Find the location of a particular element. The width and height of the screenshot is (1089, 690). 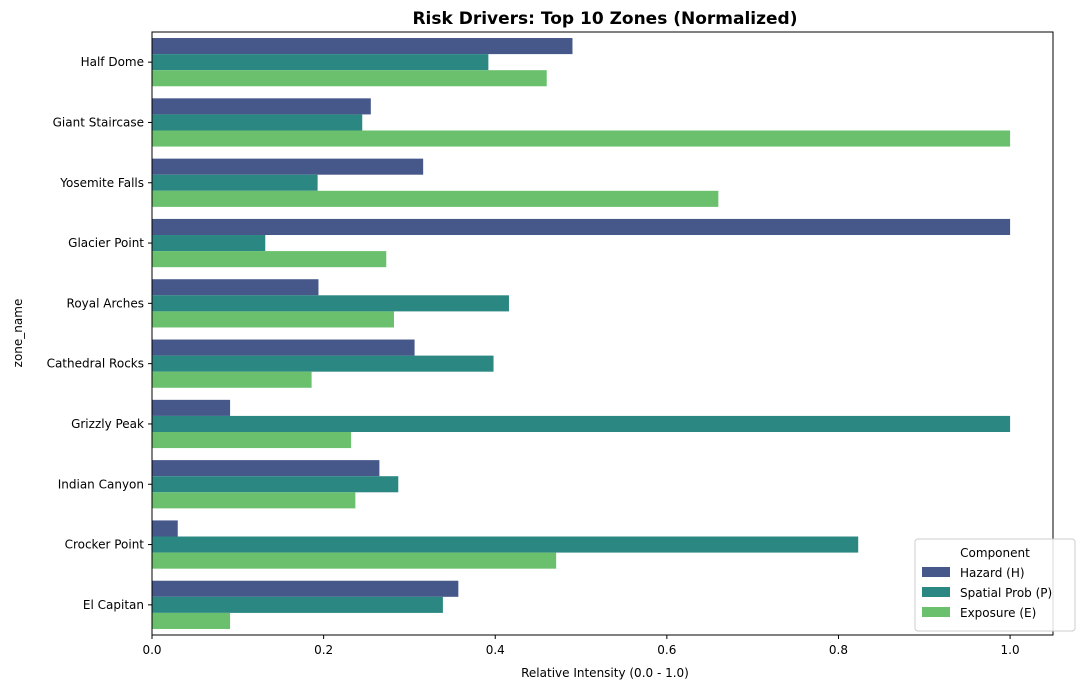

bar-glacier-point-hazard-h is located at coordinates (581, 227).